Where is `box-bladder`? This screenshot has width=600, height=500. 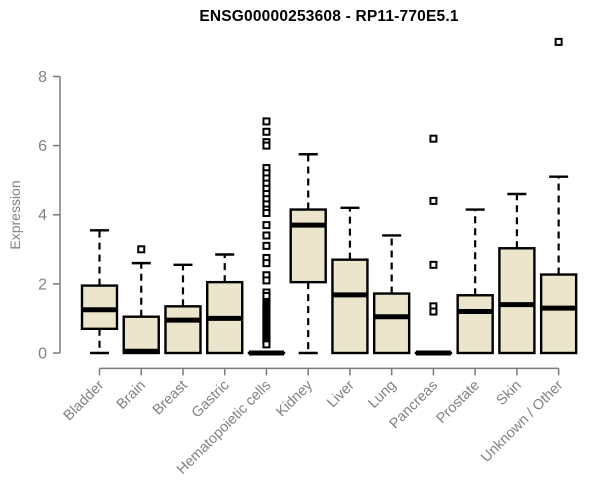
box-bladder is located at coordinates (99, 307).